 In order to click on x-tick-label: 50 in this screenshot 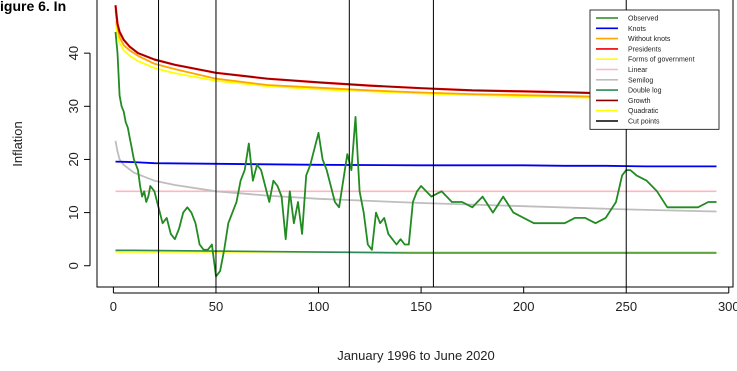, I will do `click(216, 306)`.